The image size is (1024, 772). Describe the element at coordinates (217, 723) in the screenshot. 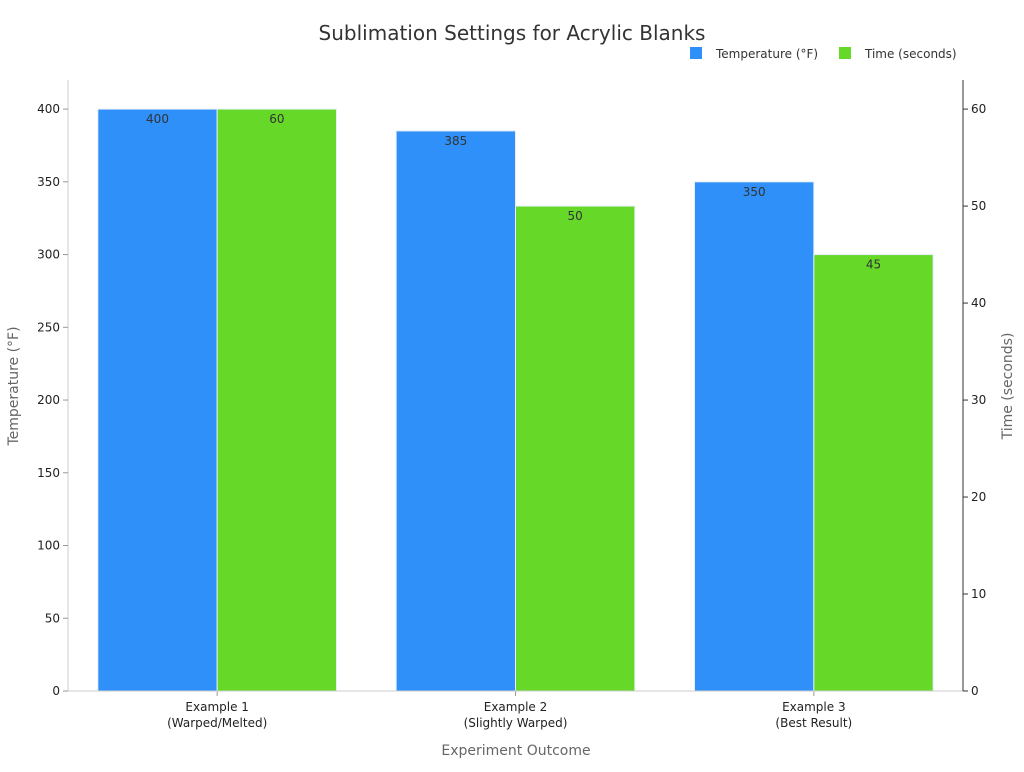

I see `x-tick-label: (Warped/Melted)` at that location.